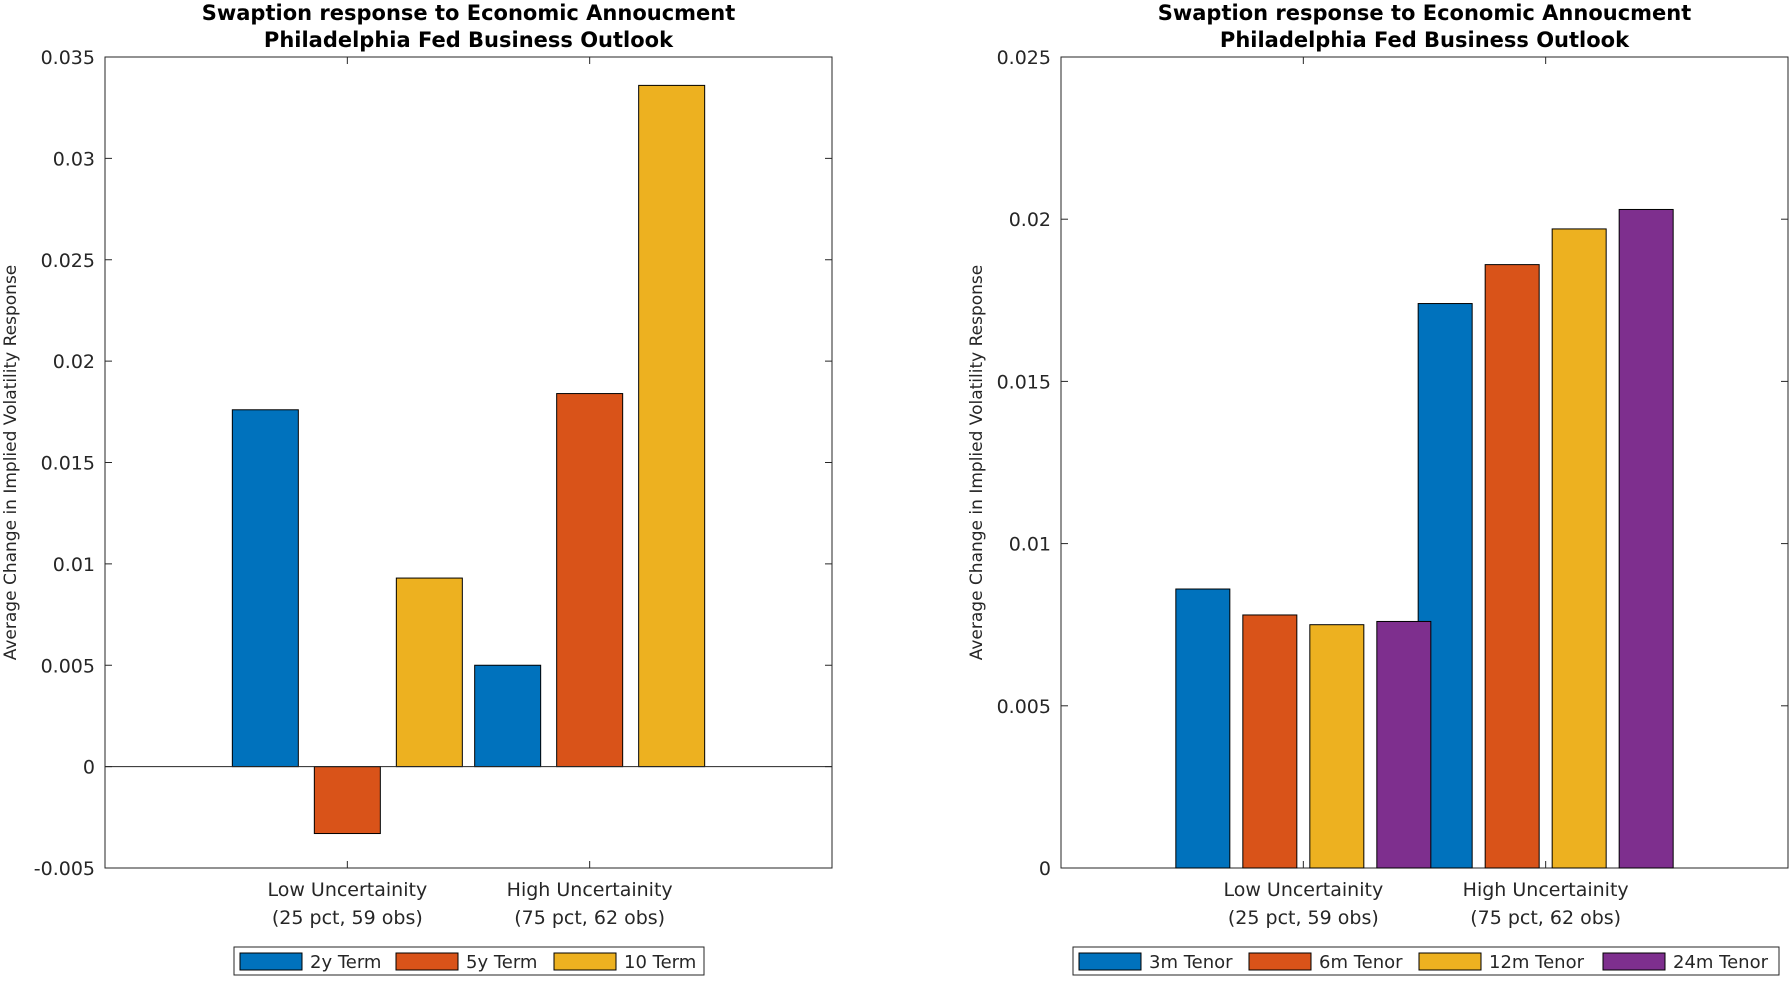  I want to click on y-tick-label: 0.035, so click(68, 58).